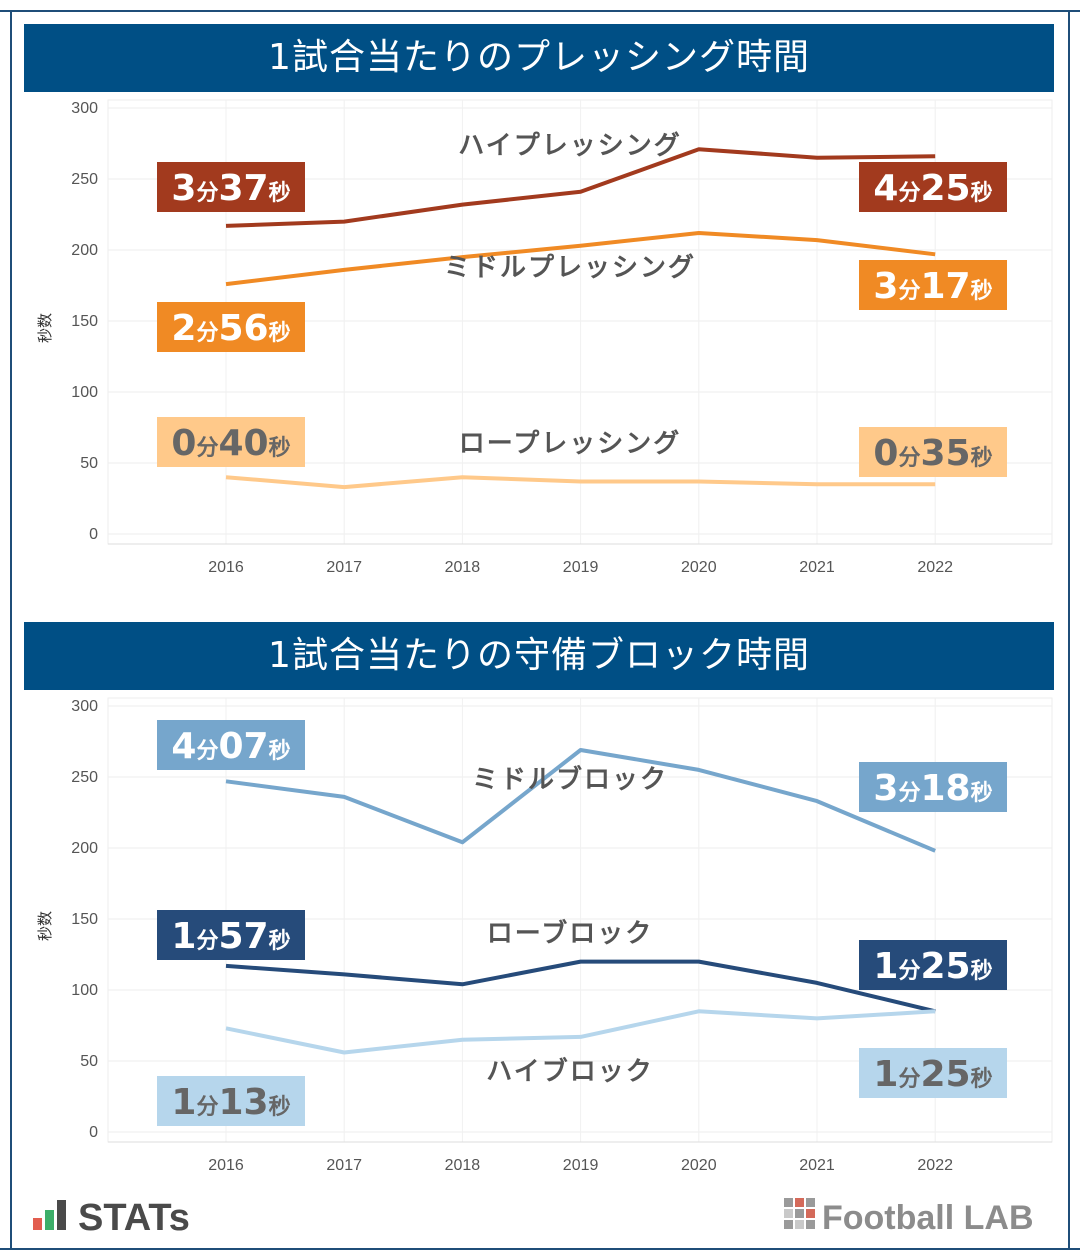 This screenshot has width=1080, height=1260. Describe the element at coordinates (539, 656) in the screenshot. I see `block-chart-title: 1試合当たりの守備ブロック時間` at that location.